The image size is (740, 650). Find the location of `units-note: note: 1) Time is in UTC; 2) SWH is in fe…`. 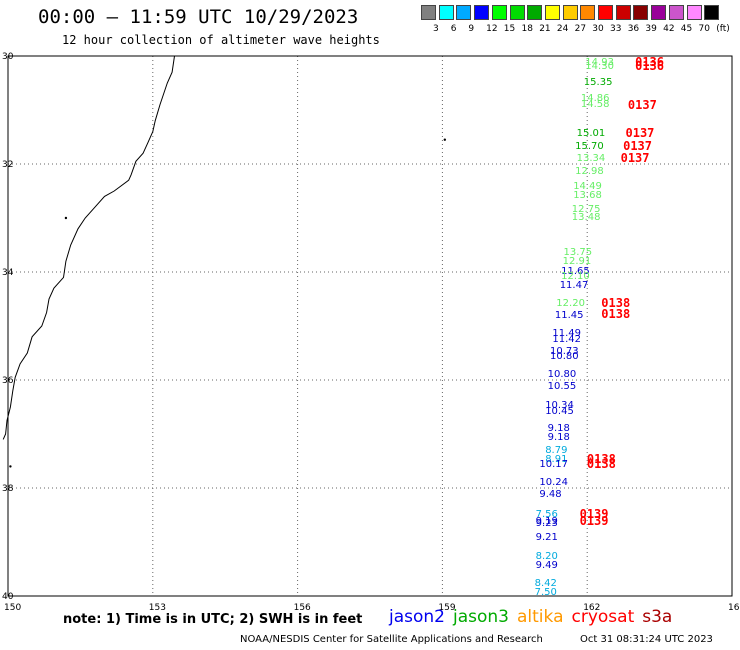

units-note: note: 1) Time is in UTC; 2) SWH is in fe… is located at coordinates (213, 619).